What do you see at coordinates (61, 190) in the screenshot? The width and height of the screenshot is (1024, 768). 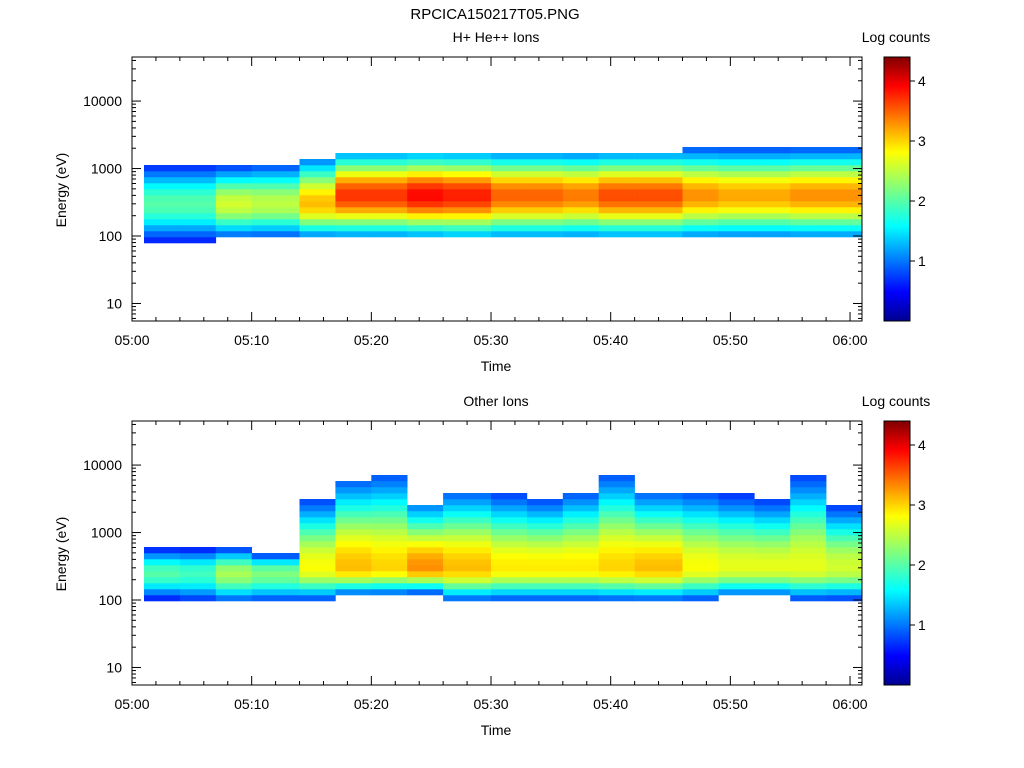 I see `y-axis-label: Energy (eV)` at bounding box center [61, 190].